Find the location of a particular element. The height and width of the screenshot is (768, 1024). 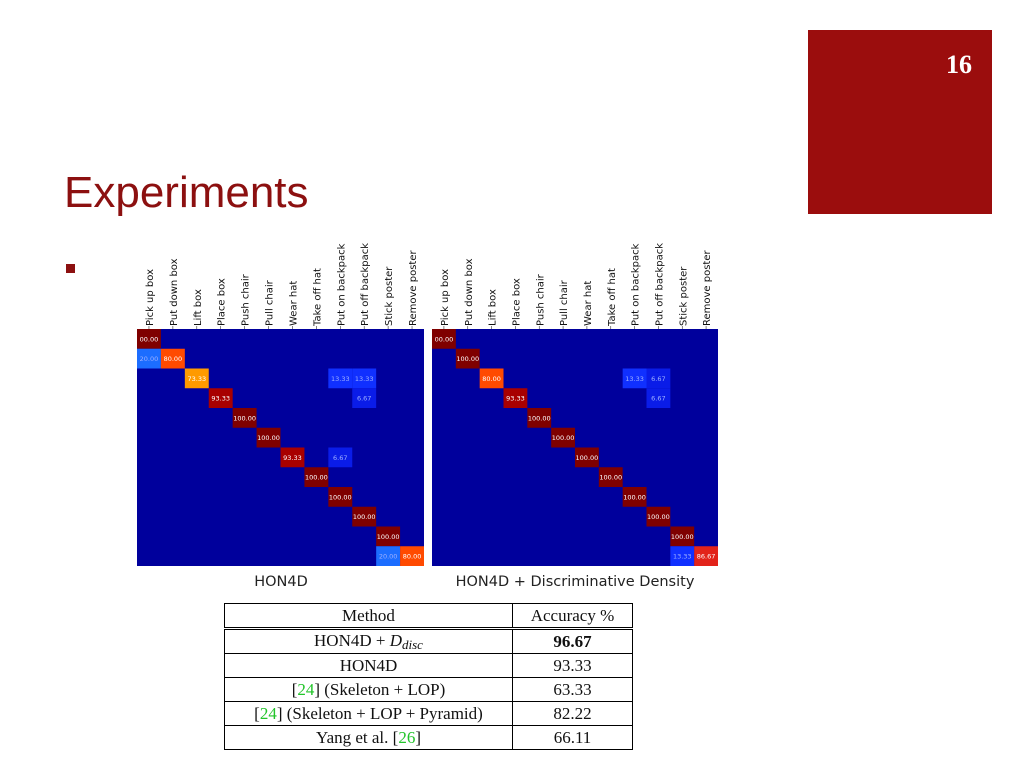

accuracy-cell: 93.33 is located at coordinates (572, 665).